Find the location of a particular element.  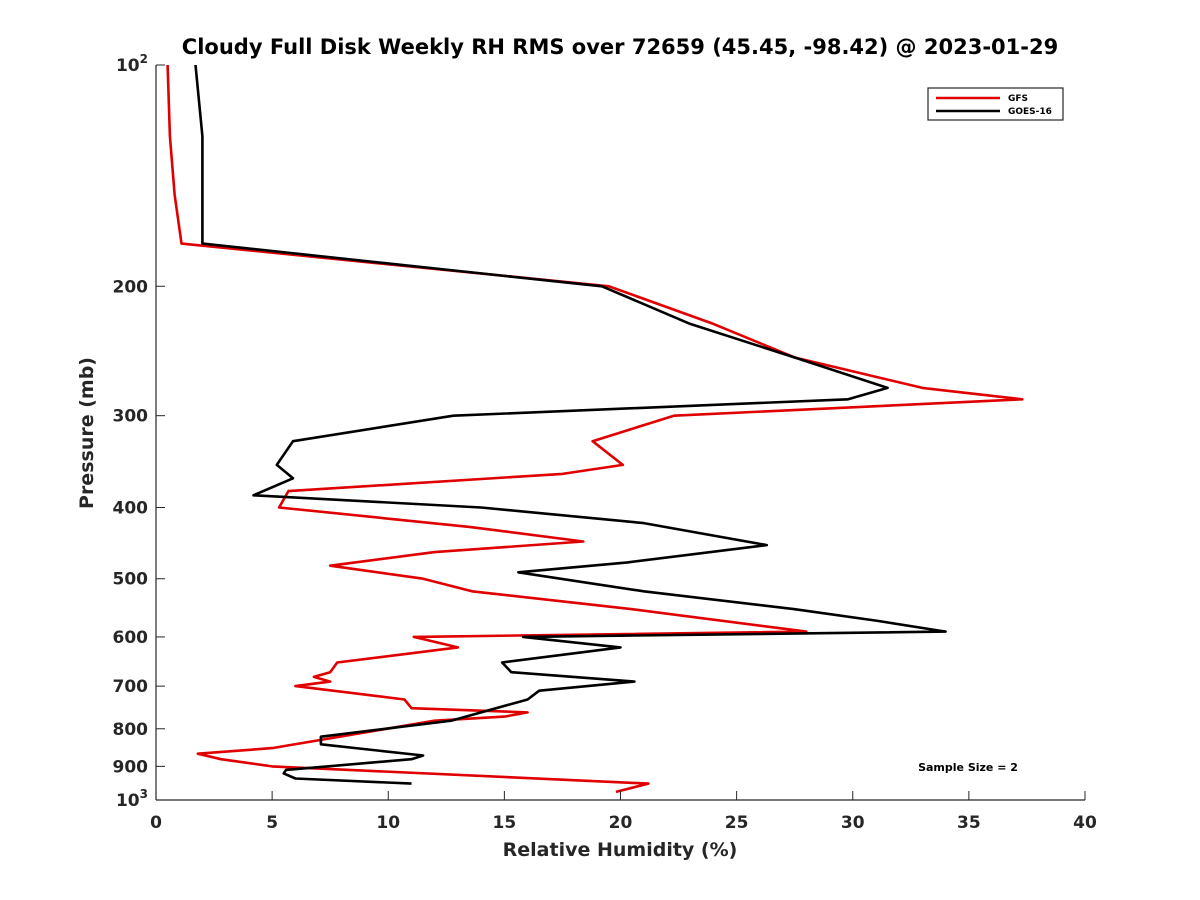

legend-box is located at coordinates (995, 104).